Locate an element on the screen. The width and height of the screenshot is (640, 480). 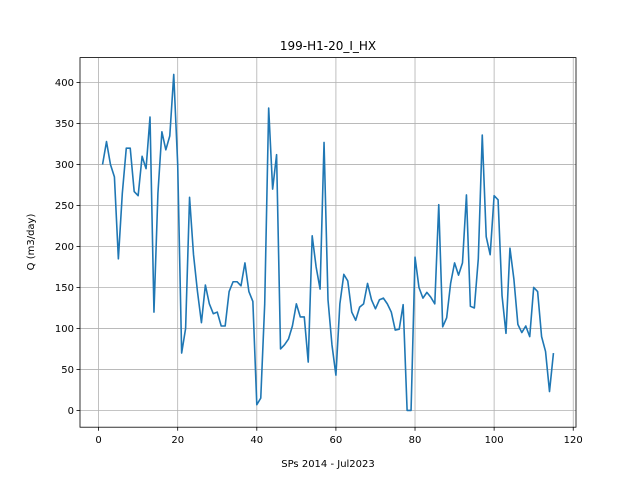
y-tick-label: 350 is located at coordinates (64, 124).